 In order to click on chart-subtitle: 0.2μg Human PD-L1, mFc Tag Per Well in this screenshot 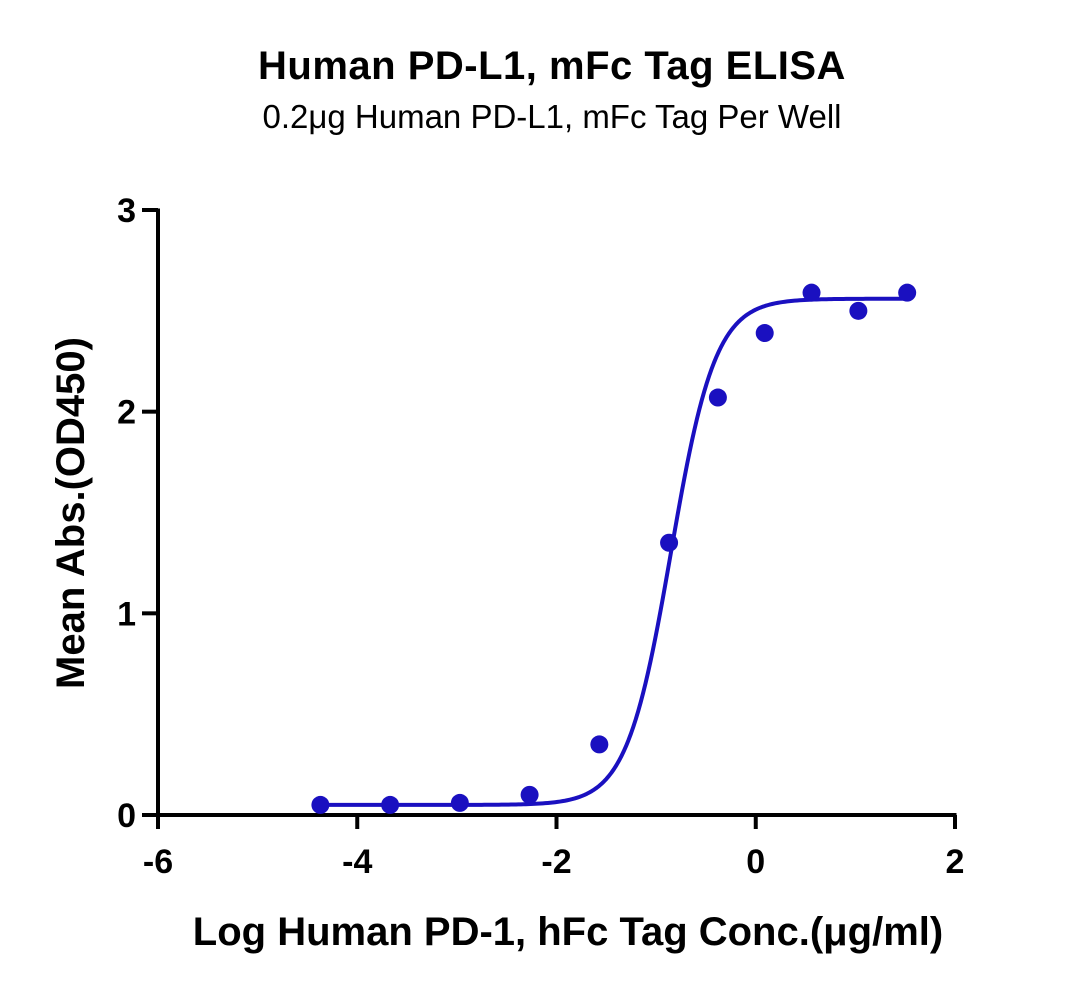, I will do `click(552, 116)`.